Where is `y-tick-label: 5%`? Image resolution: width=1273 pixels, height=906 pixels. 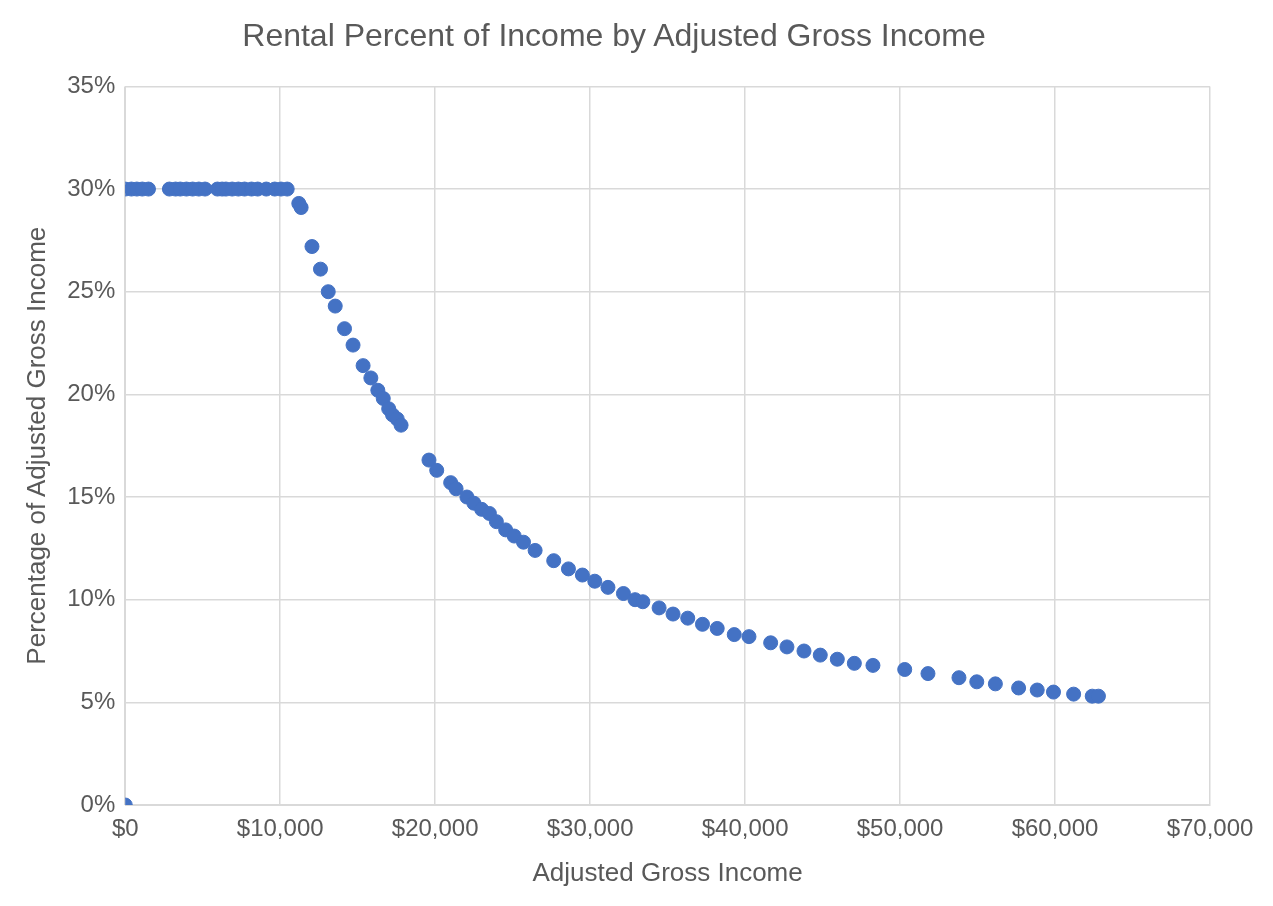 y-tick-label: 5% is located at coordinates (98, 700).